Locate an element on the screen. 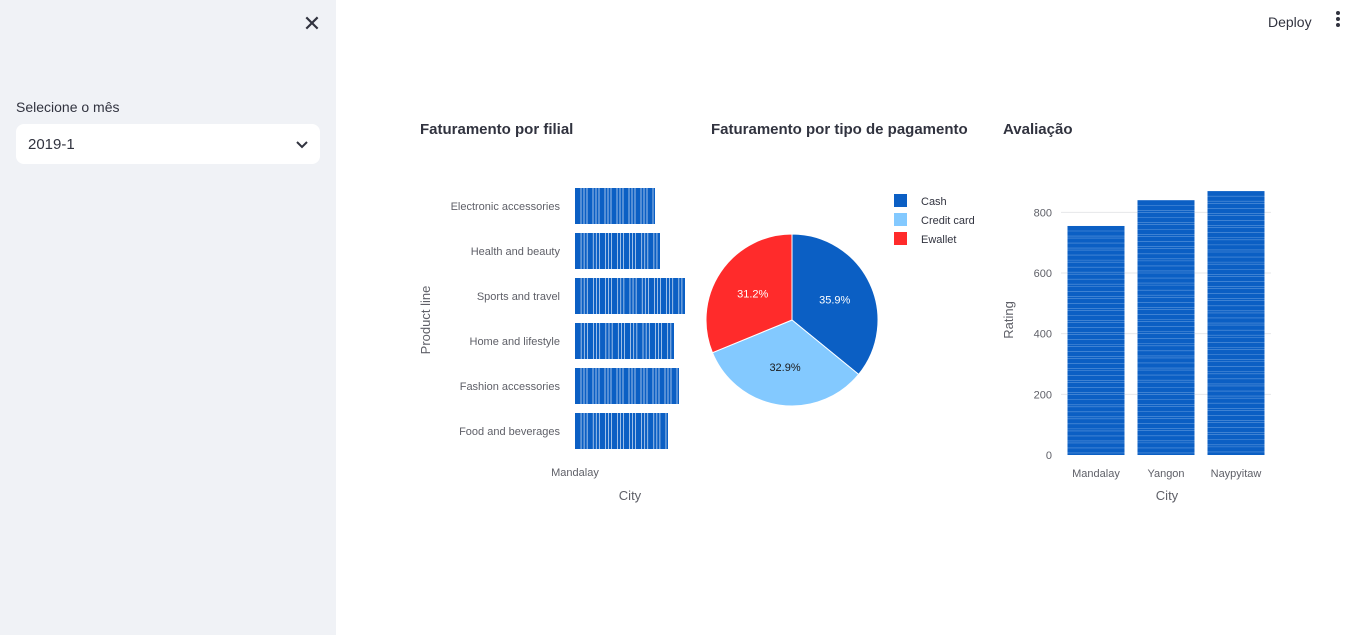 This screenshot has height=635, width=1351. legend-label: Cash is located at coordinates (934, 202).